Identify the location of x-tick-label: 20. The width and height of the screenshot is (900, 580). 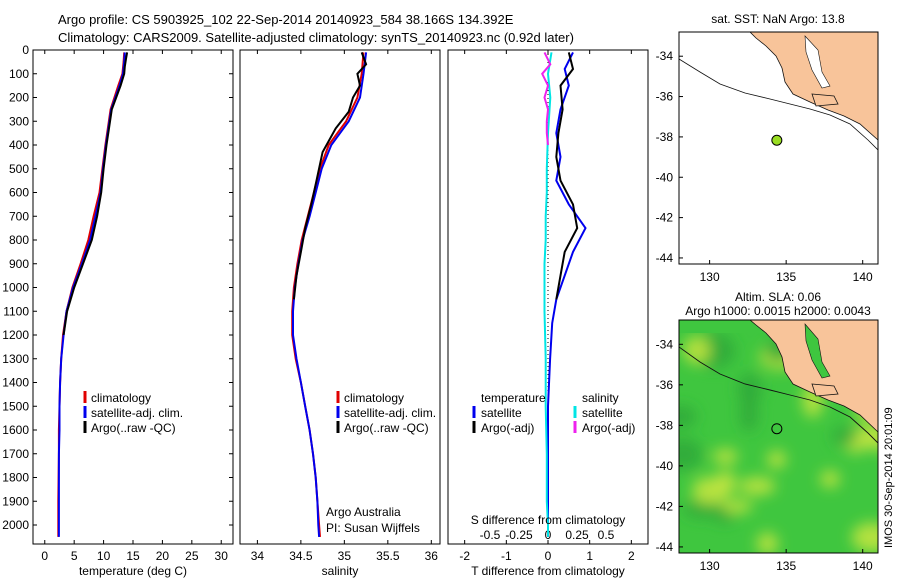
(163, 556).